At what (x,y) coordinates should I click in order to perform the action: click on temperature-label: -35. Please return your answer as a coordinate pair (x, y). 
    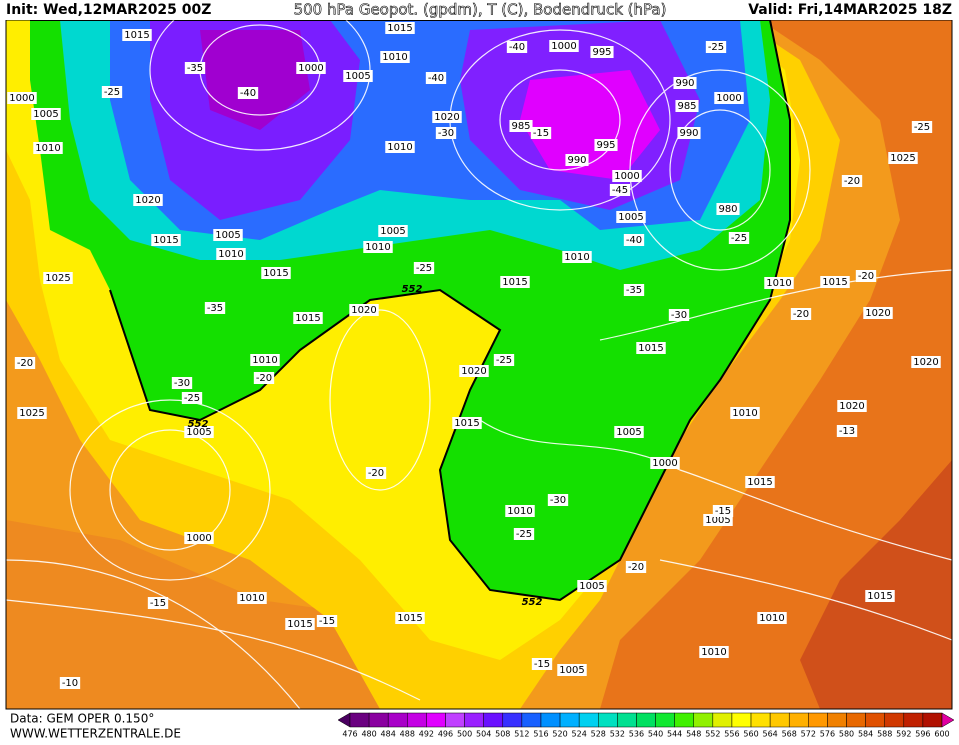
    Looking at the image, I should click on (634, 290).